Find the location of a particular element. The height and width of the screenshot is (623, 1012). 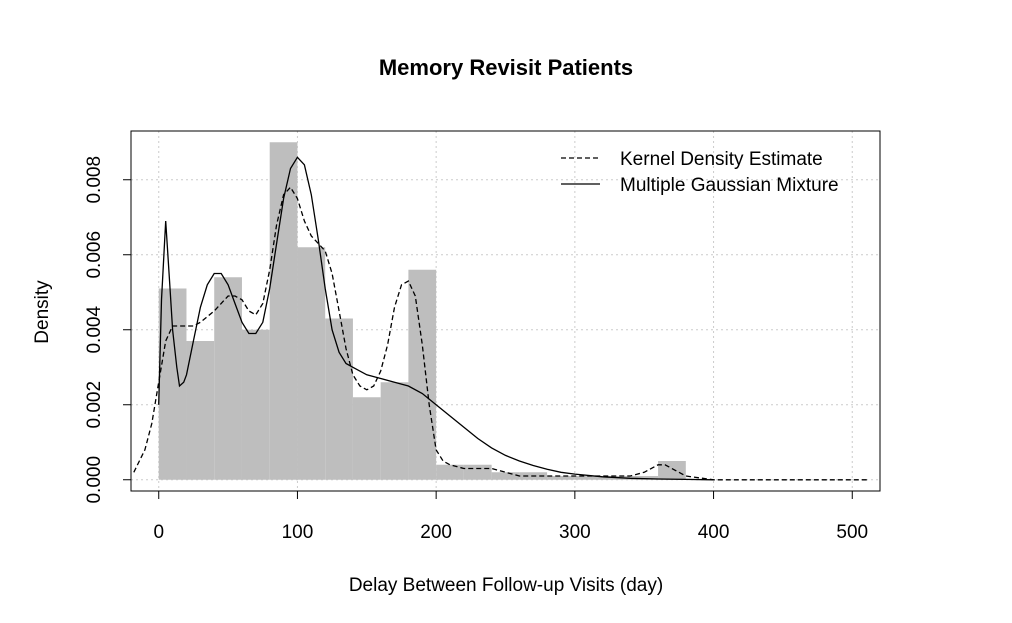

x-axis-label: Delay Between Follow-up Visits (day) is located at coordinates (506, 585).